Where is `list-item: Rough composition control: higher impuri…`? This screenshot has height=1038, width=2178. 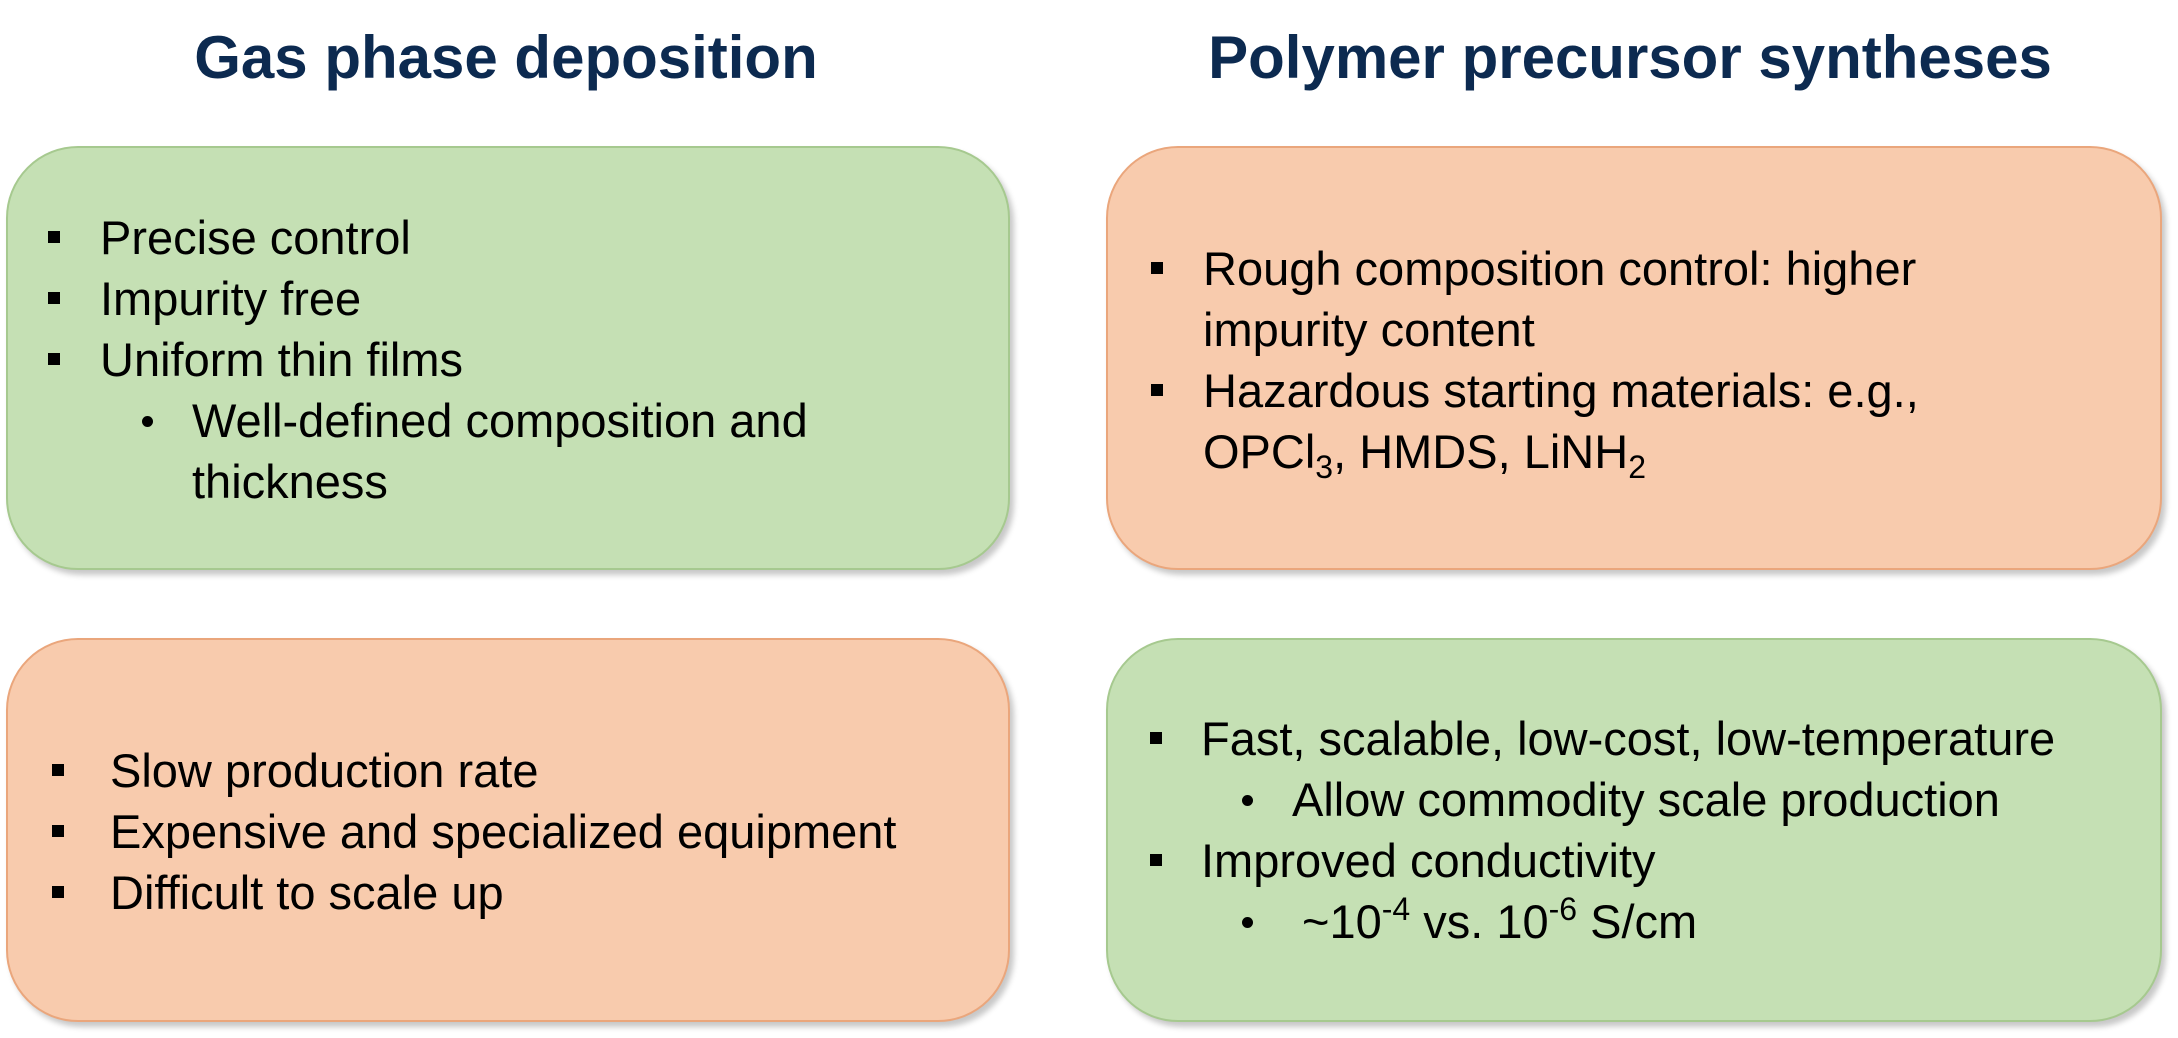 list-item: Rough composition control: higher impuri… is located at coordinates (1535, 299).